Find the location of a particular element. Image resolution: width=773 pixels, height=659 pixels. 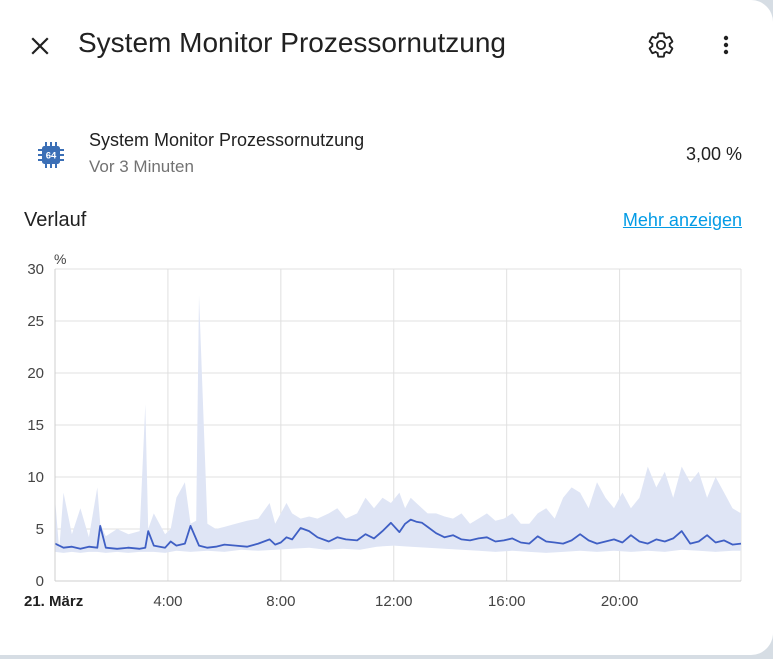

y-tick-label: 15 is located at coordinates (35, 425).